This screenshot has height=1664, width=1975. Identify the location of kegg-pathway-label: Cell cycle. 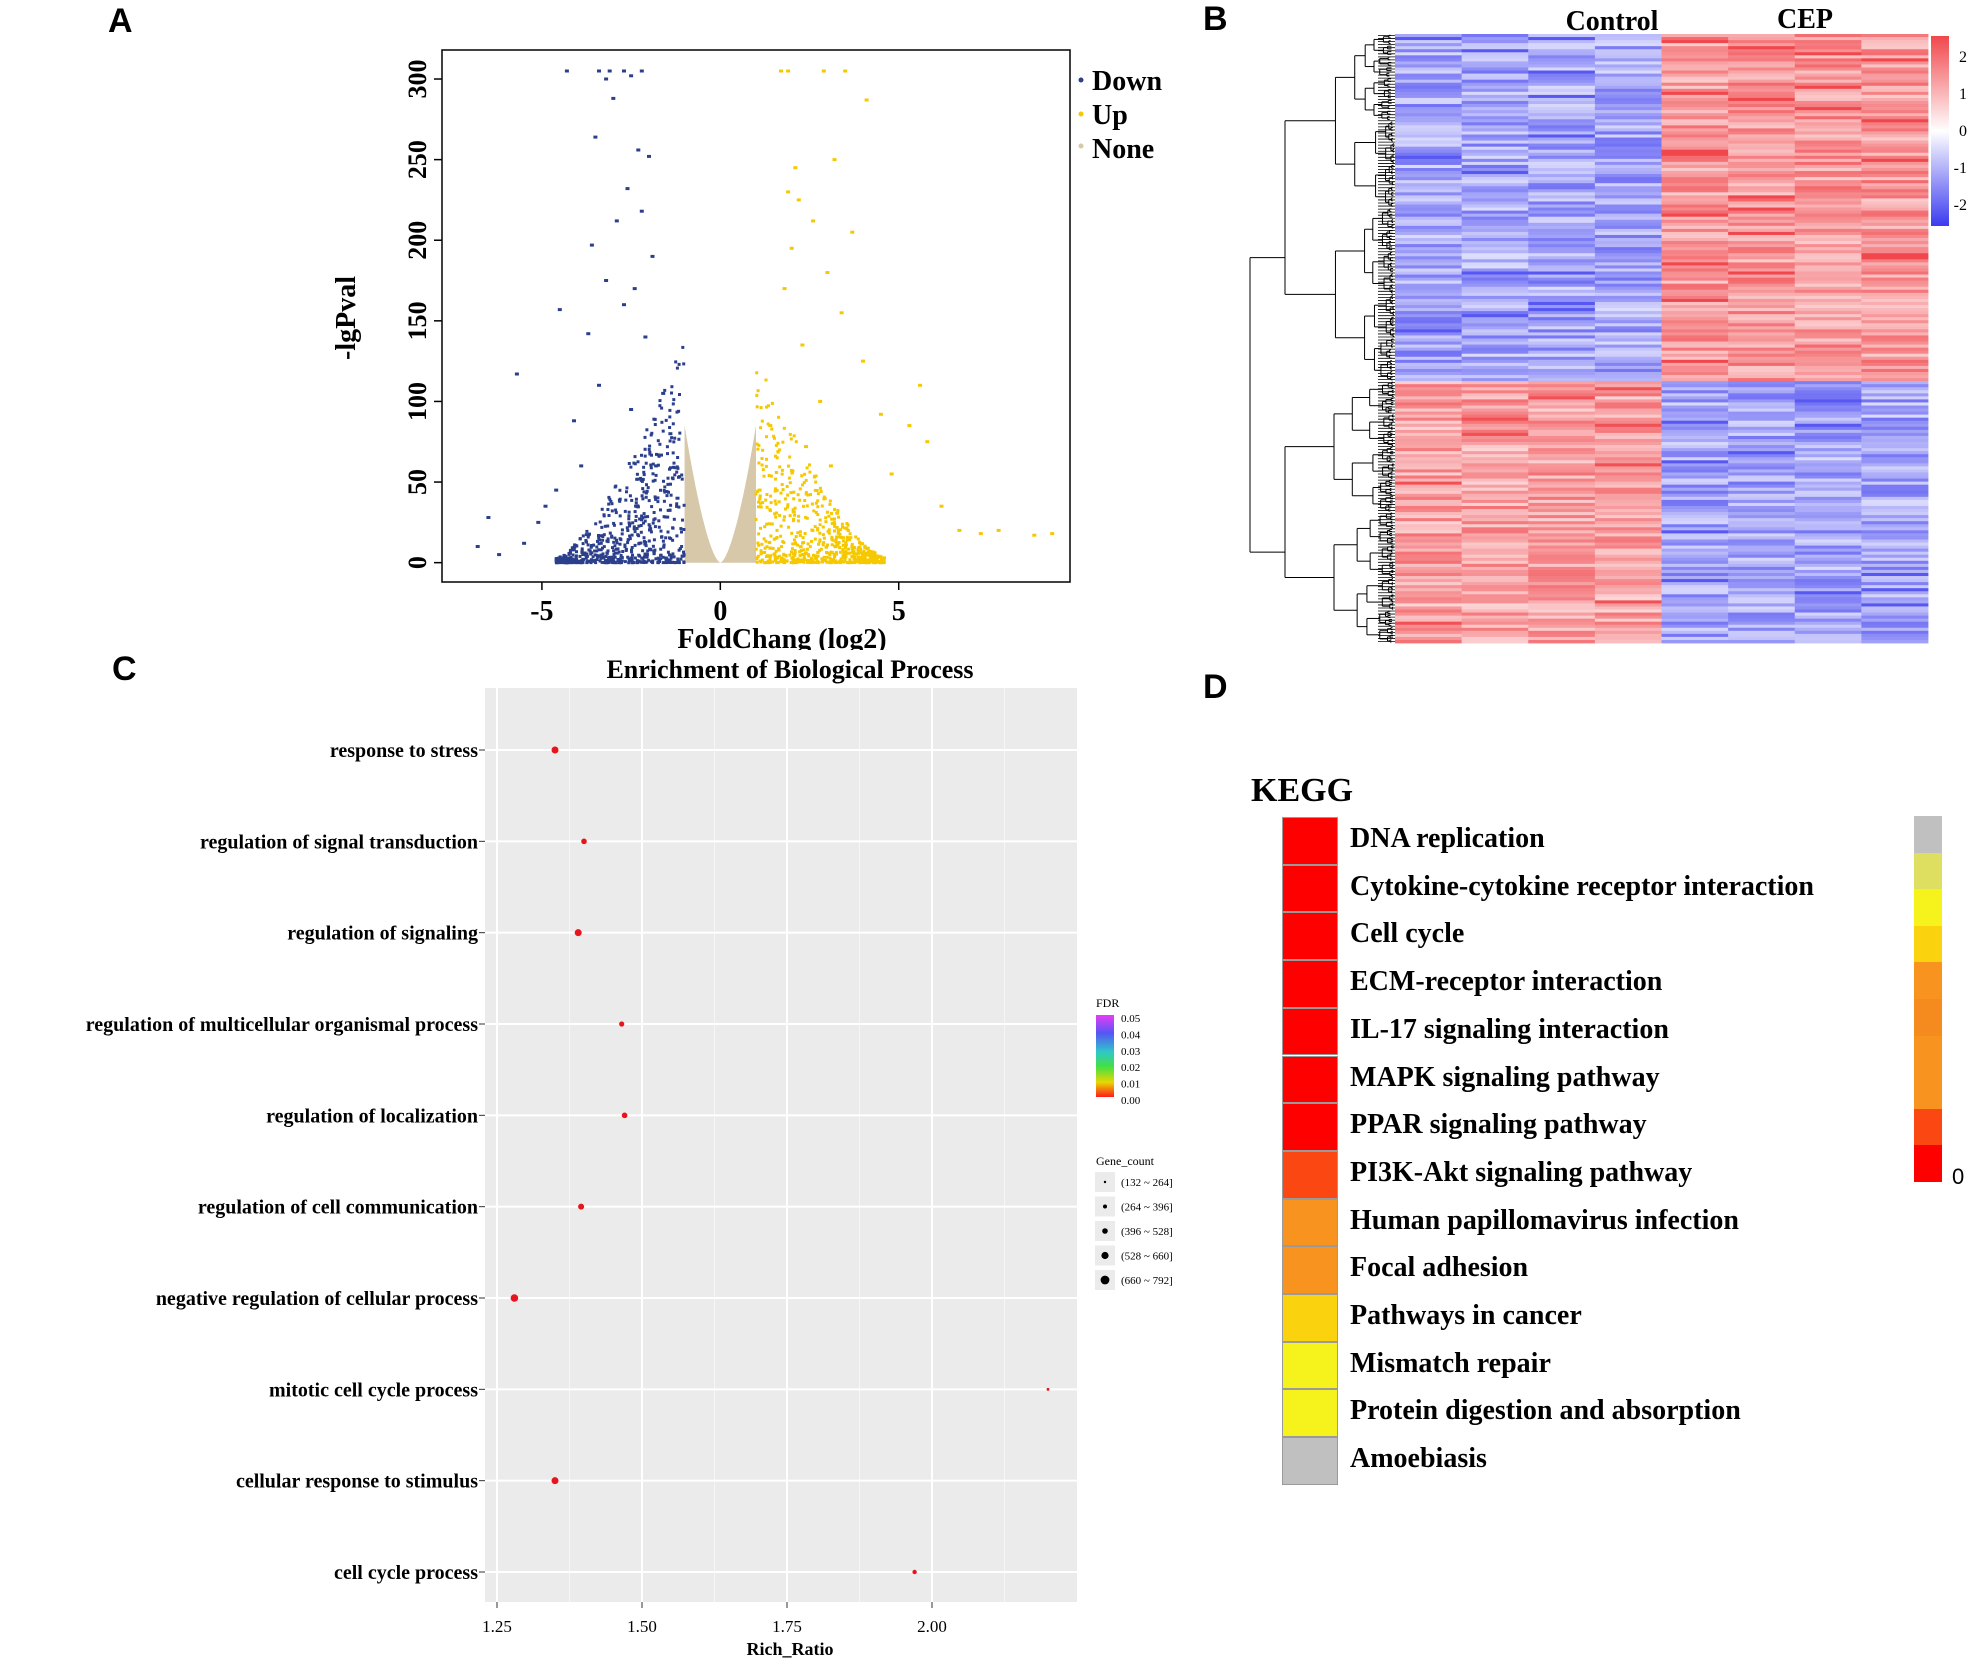
(1407, 934).